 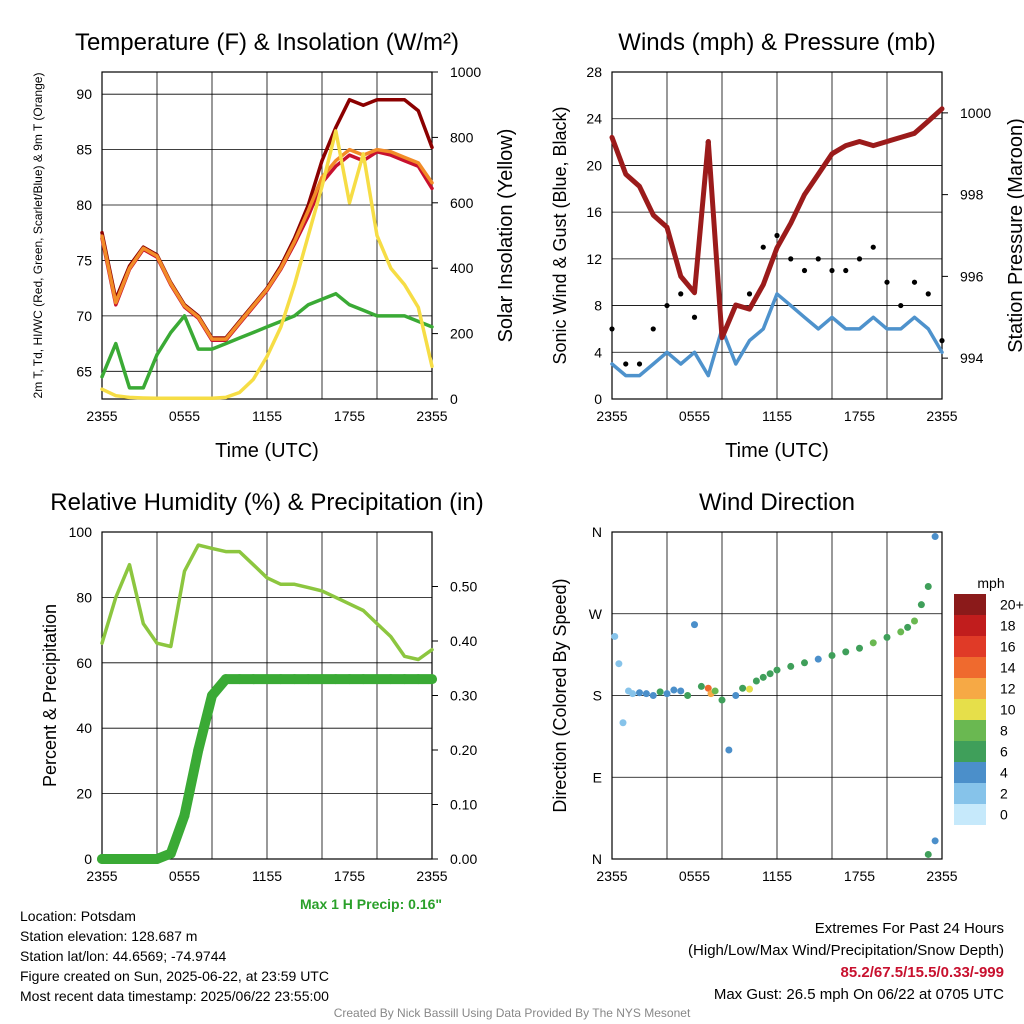 I want to click on panel-1-y-tick-label: 20, so click(x=594, y=165).